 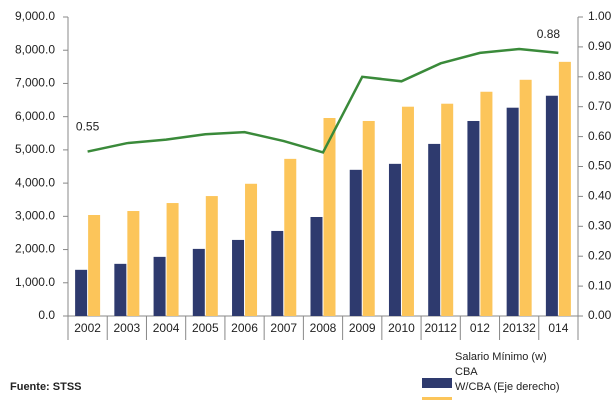 I want to click on y-tick-label: 5,000.0, so click(x=35, y=149).